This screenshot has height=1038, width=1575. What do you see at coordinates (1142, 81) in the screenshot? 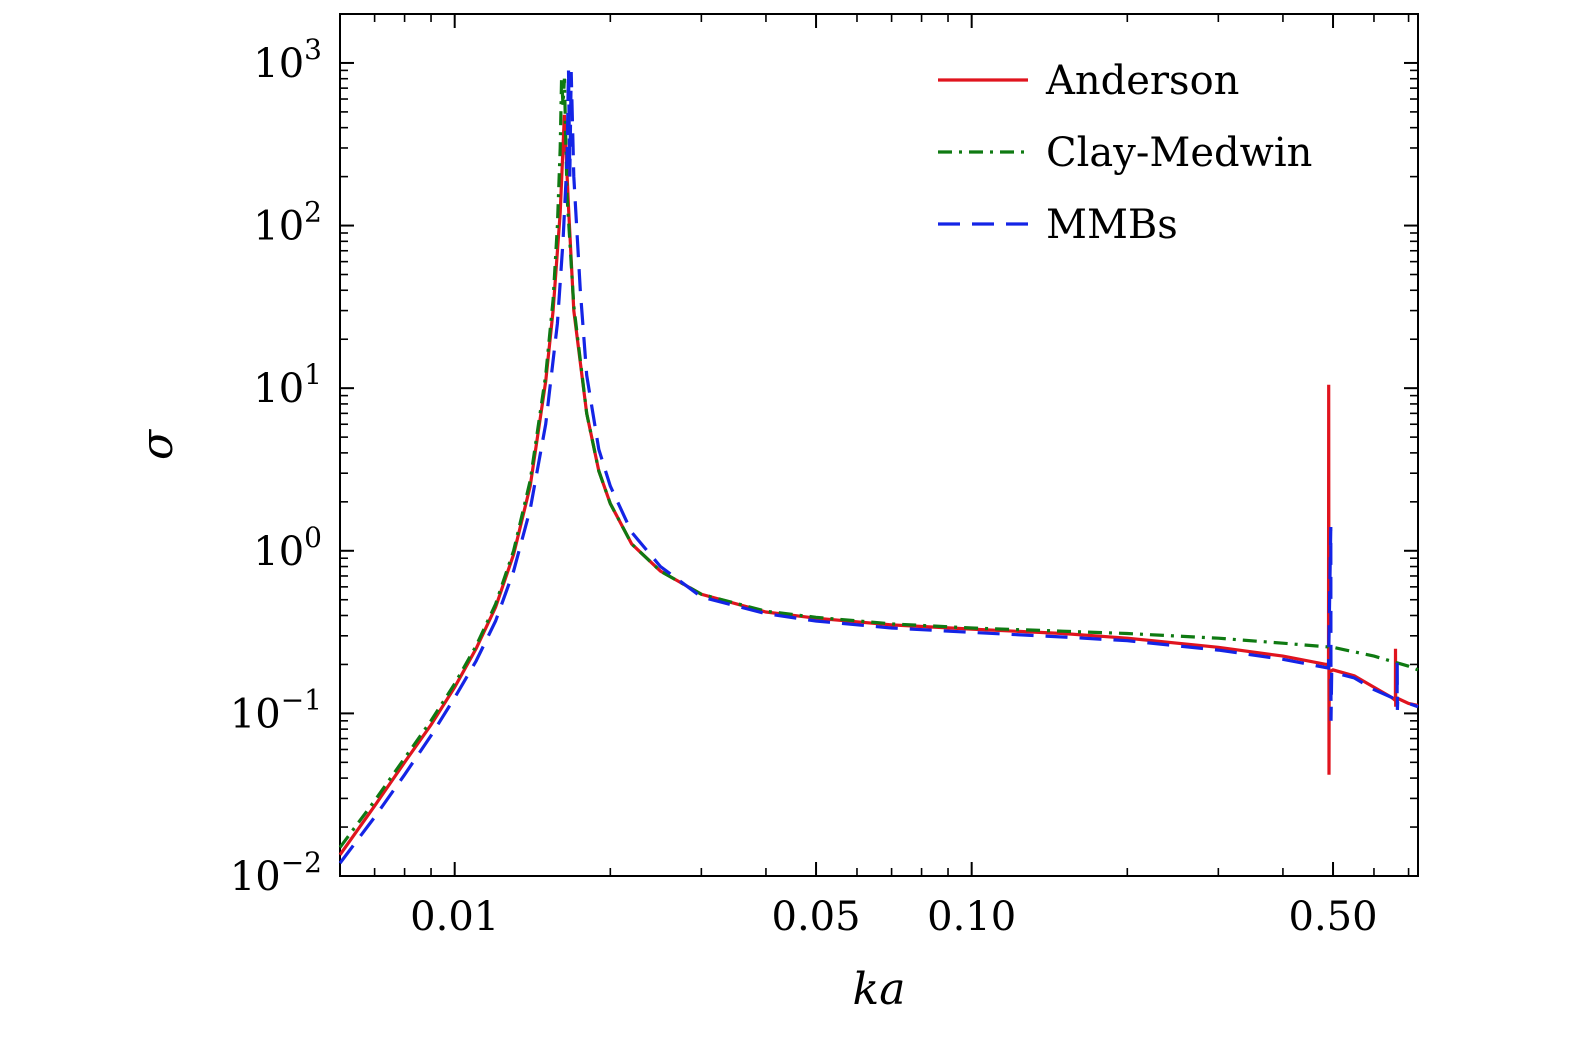
I see `legend-label: Anderson` at bounding box center [1142, 81].